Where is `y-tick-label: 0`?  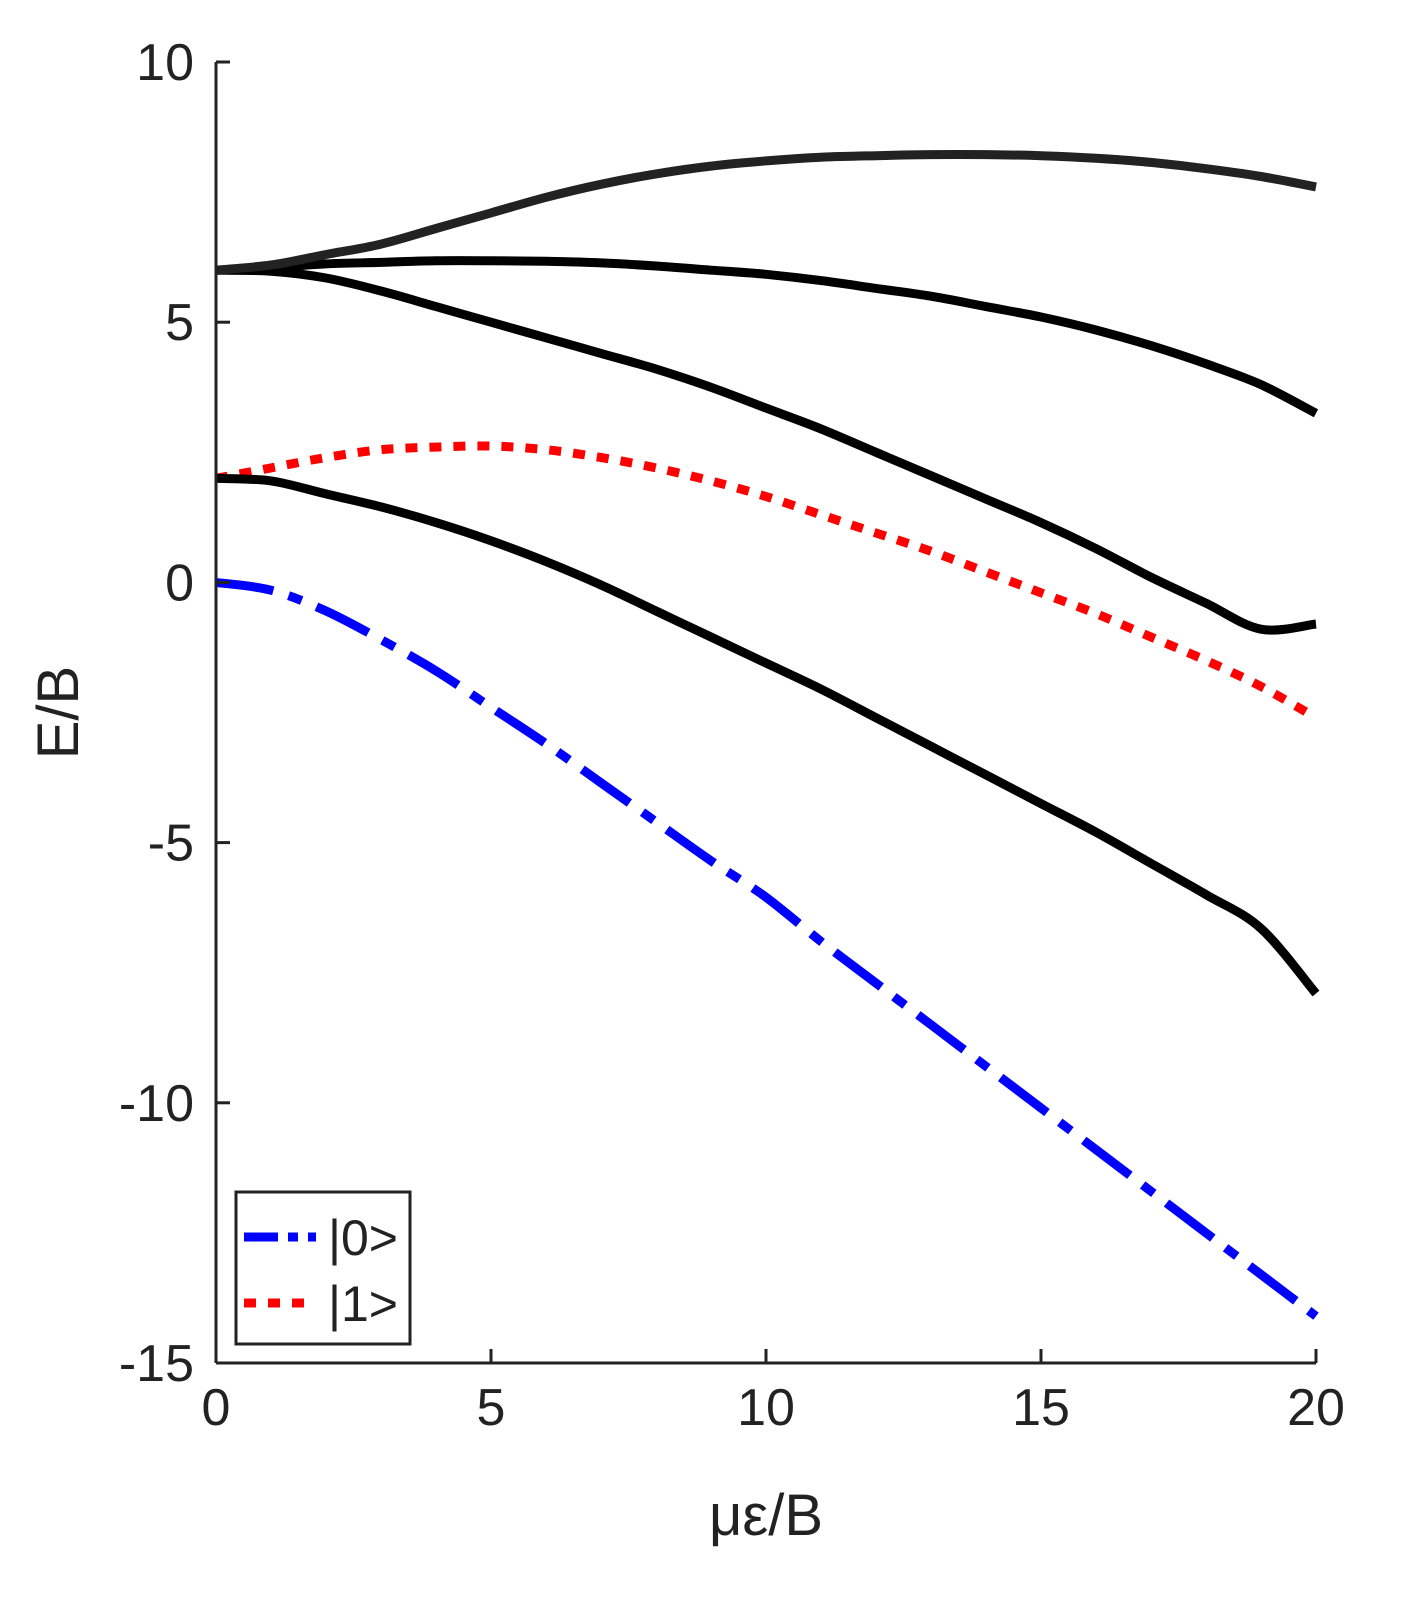
y-tick-label: 0 is located at coordinates (179, 583).